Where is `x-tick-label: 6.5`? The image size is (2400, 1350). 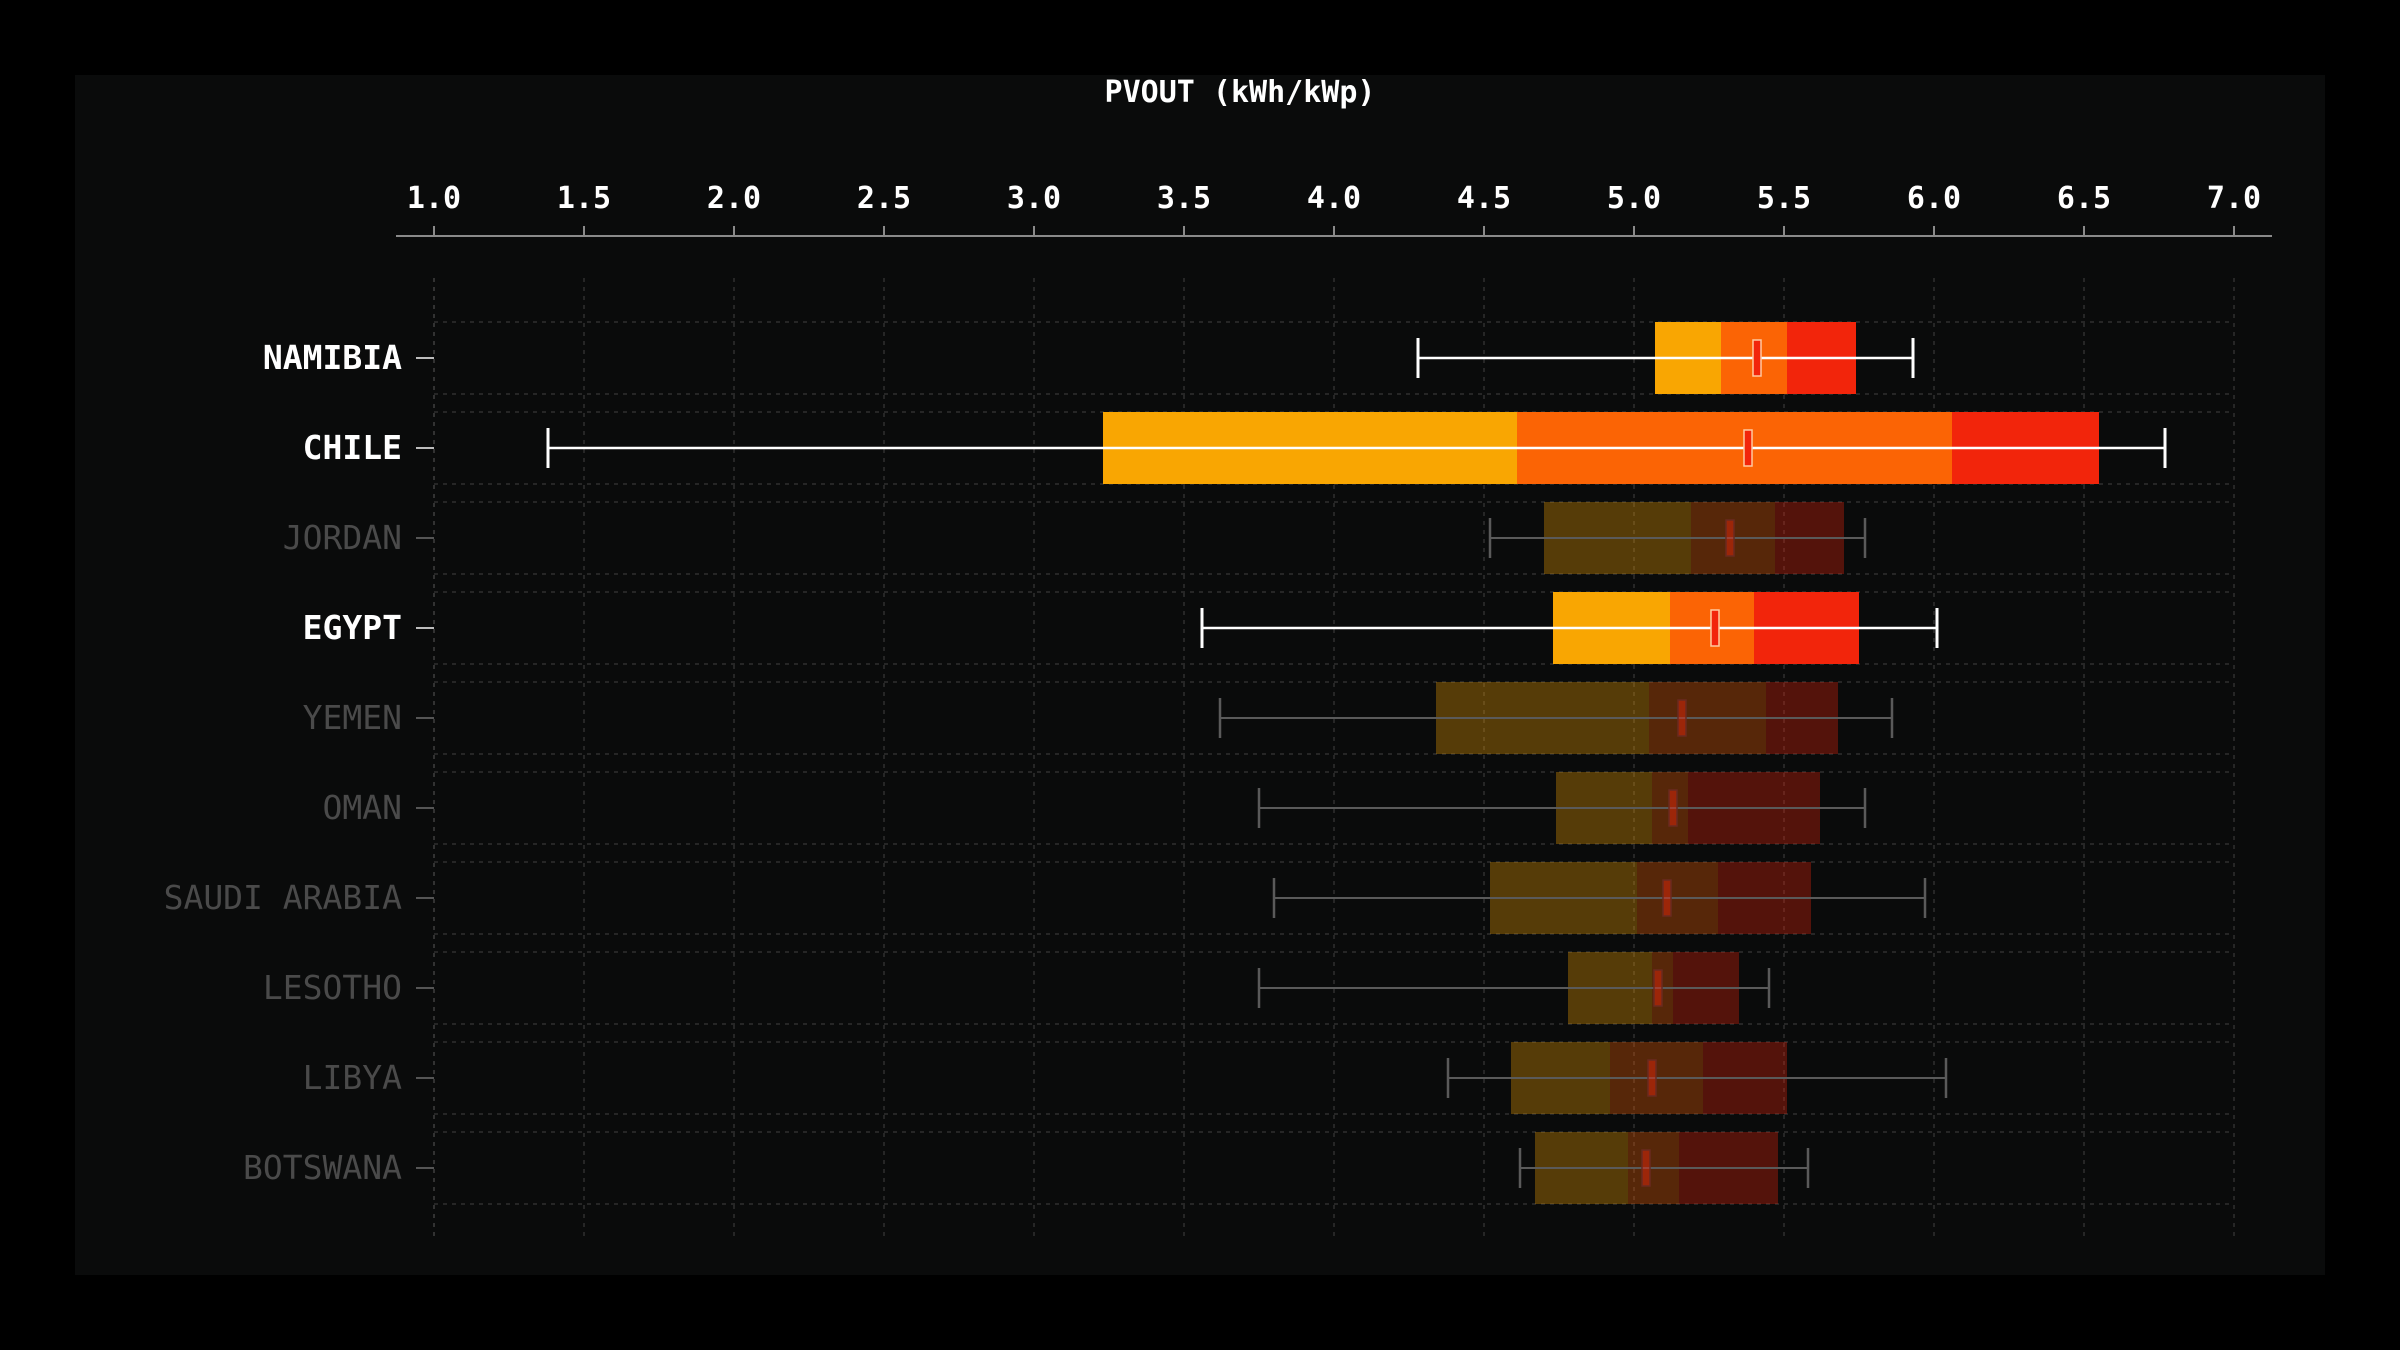 x-tick-label: 6.5 is located at coordinates (2084, 198).